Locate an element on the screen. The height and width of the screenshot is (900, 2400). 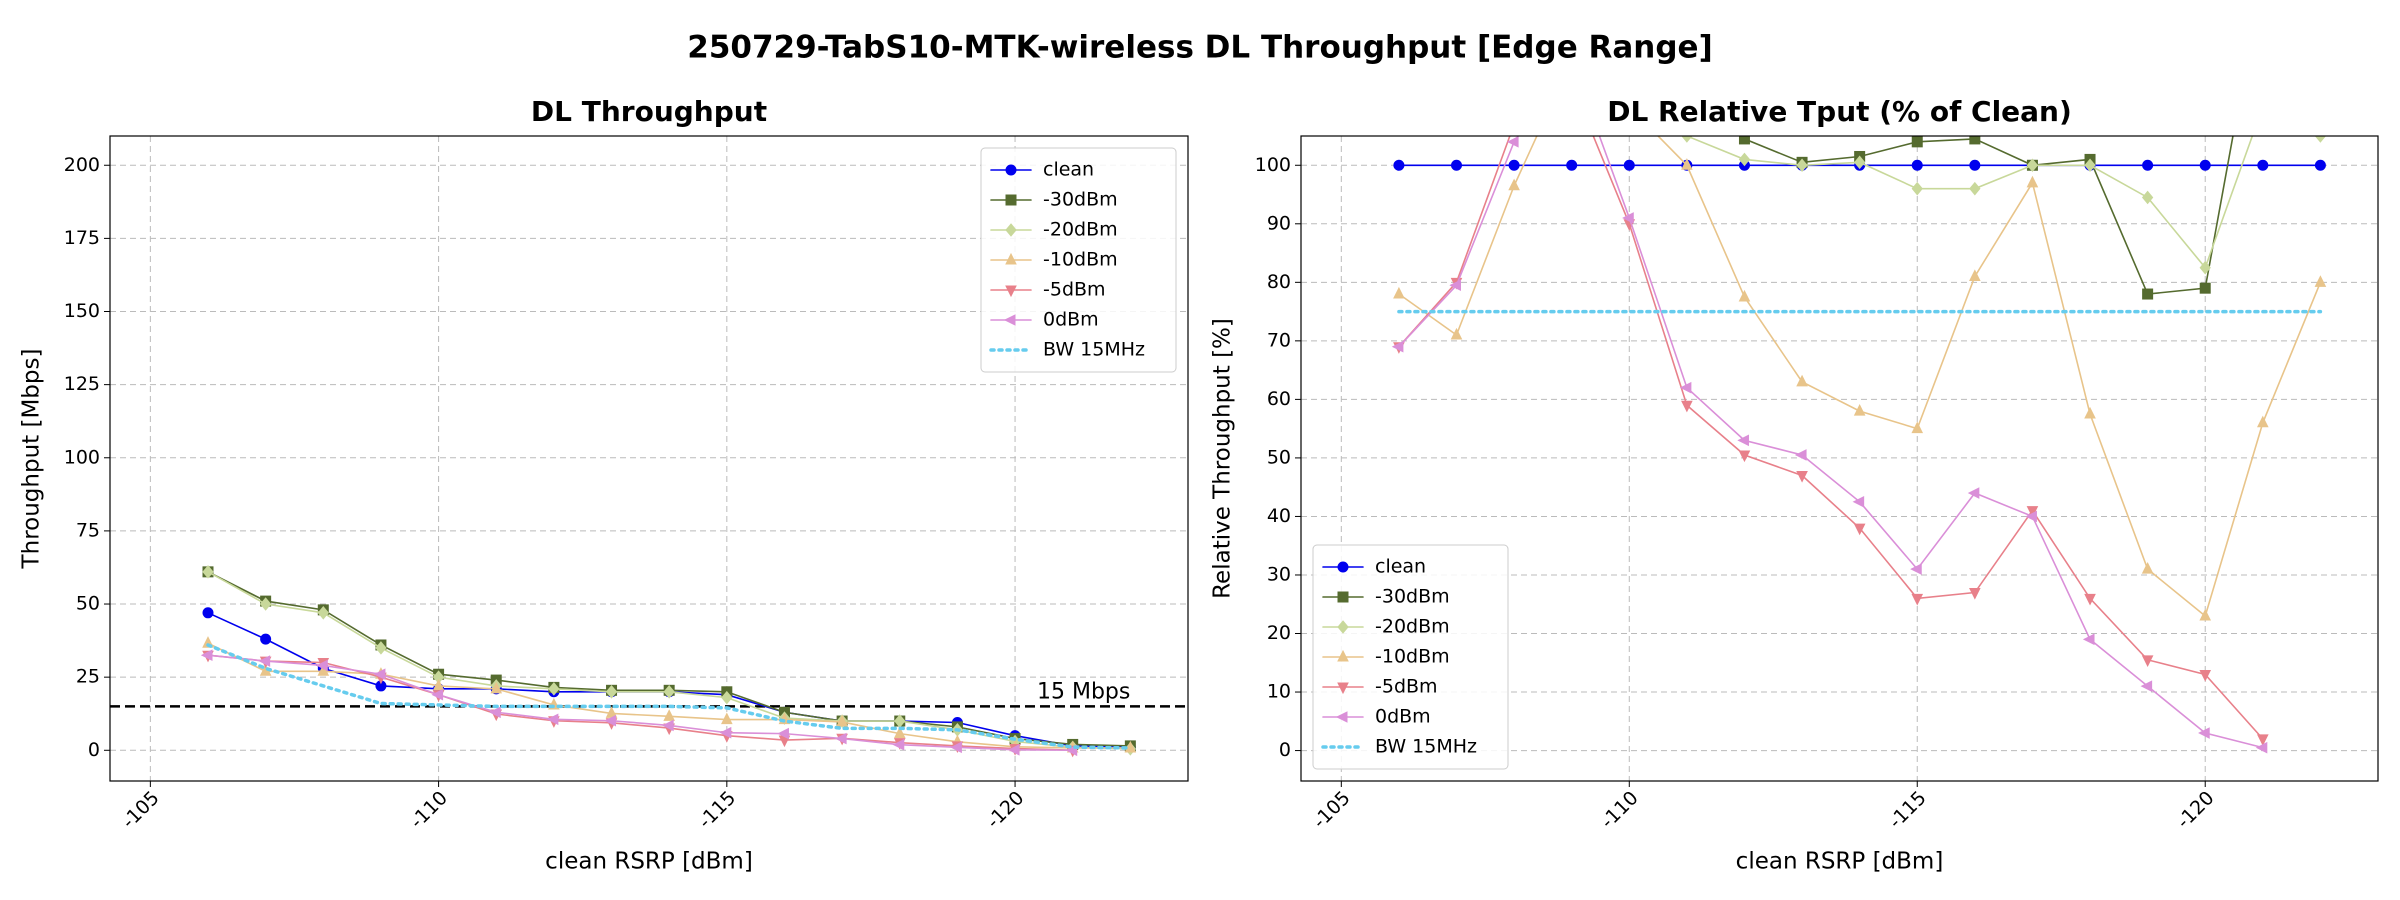
legend-label: -20dBm is located at coordinates (1080, 230).